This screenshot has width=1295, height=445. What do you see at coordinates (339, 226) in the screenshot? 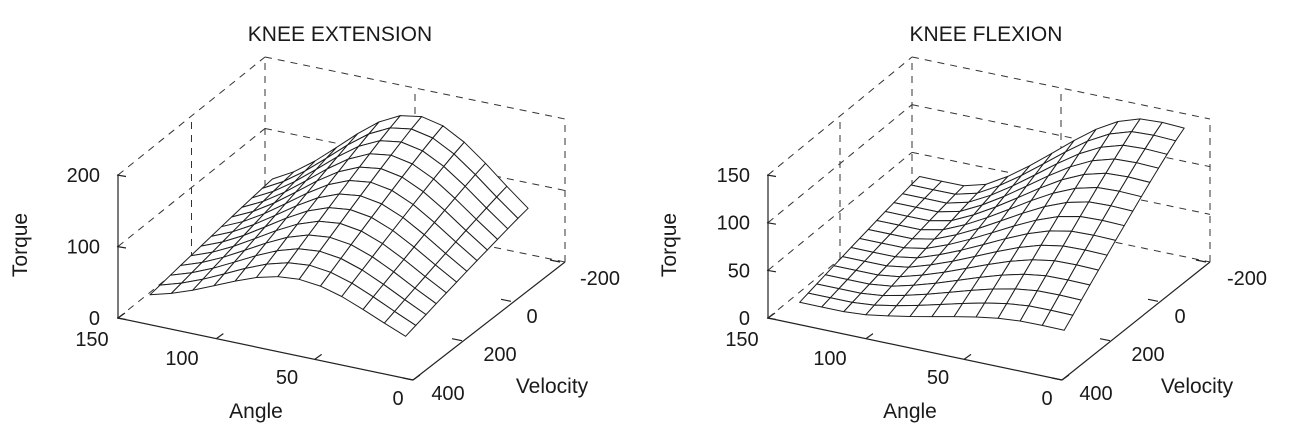
I see `knee-extension-surface` at bounding box center [339, 226].